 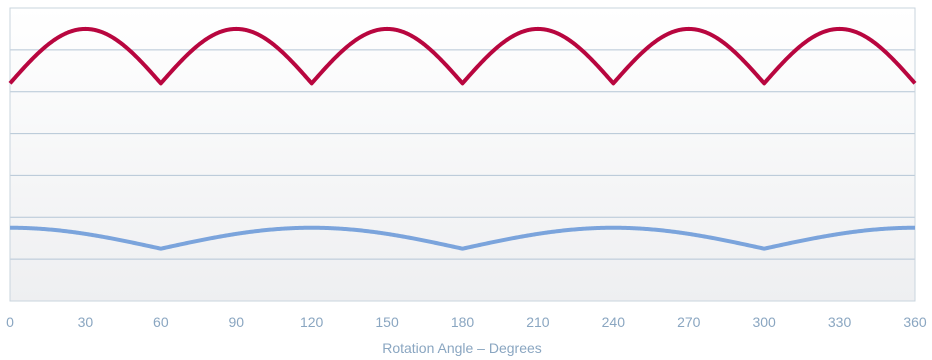 I want to click on x-tick-label: 330, so click(x=840, y=322).